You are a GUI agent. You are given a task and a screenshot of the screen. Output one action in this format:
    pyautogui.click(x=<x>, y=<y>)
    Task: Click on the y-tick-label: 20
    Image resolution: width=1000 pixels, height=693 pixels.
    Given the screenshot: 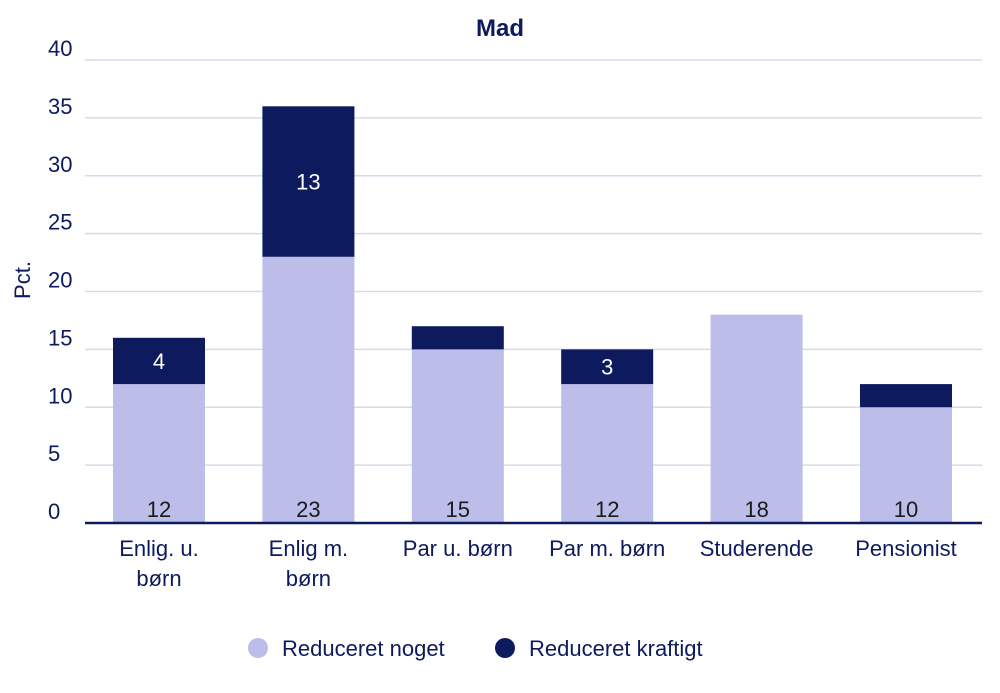 What is the action you would take?
    pyautogui.click(x=60, y=280)
    